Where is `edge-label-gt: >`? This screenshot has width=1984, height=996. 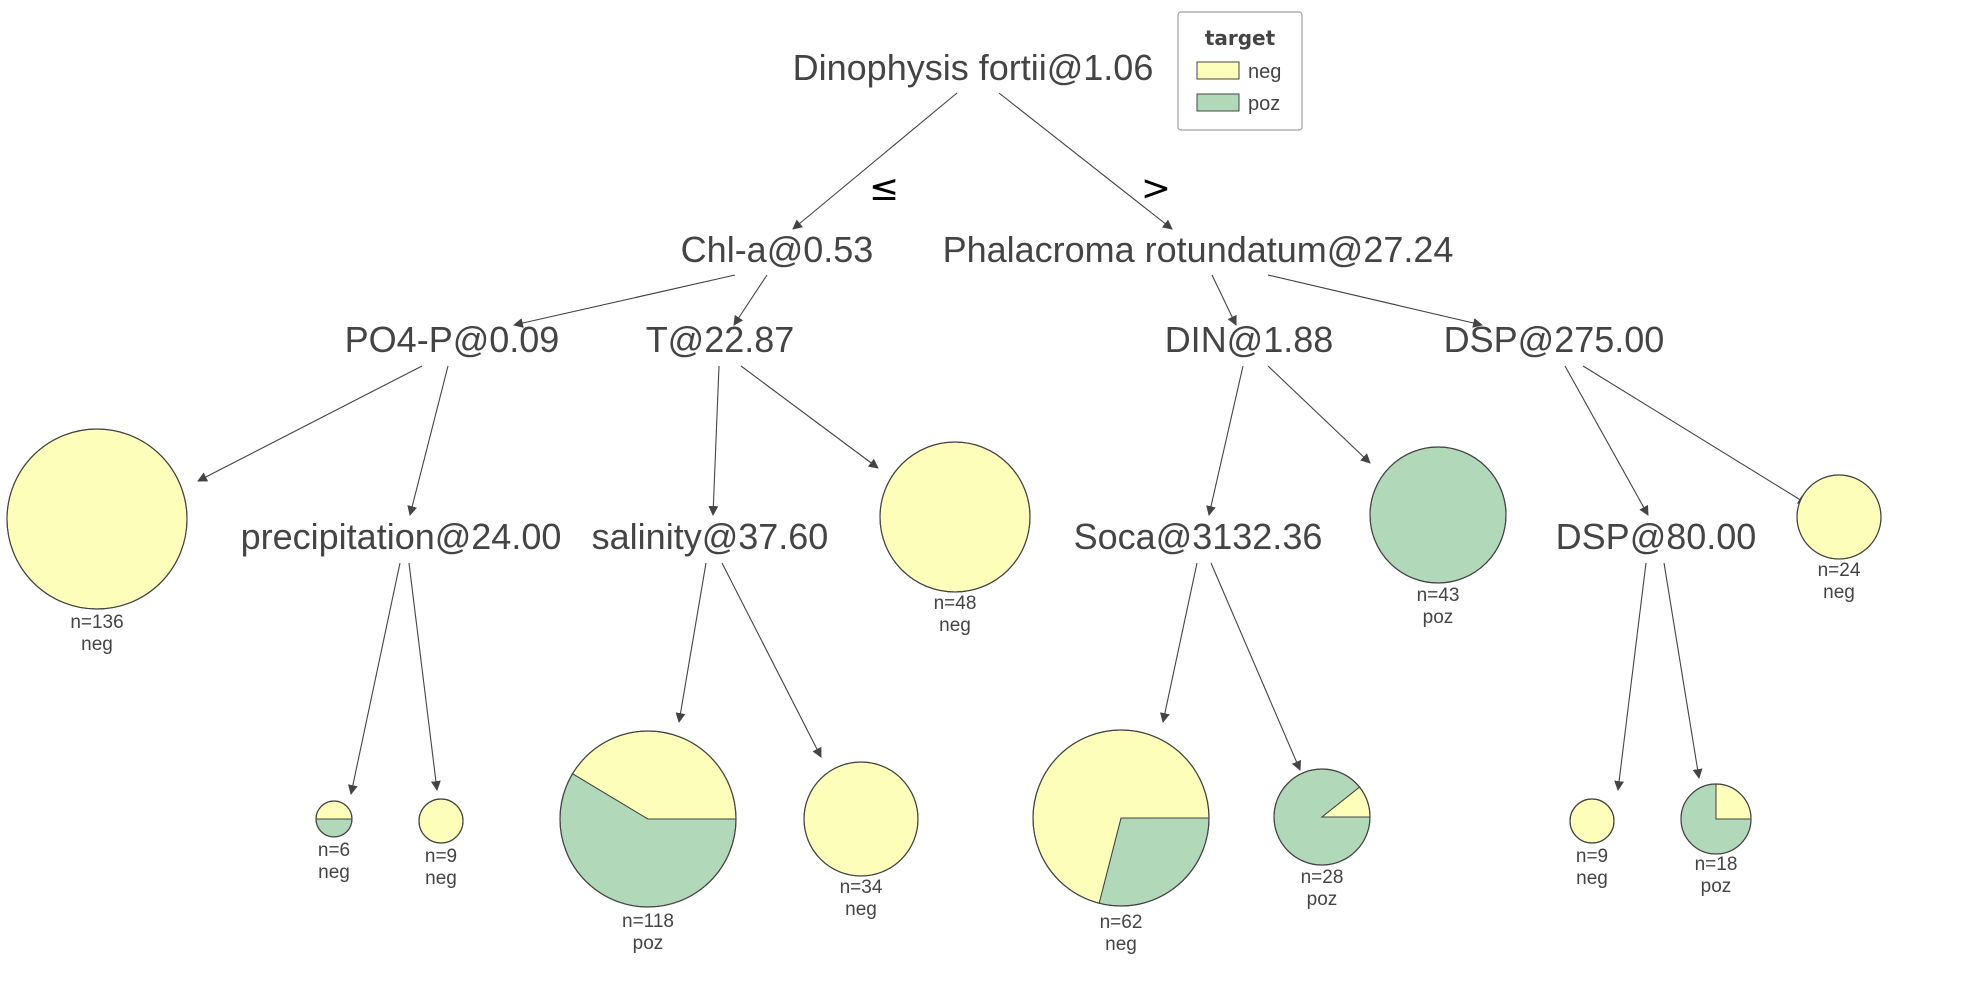
edge-label-gt: > is located at coordinates (1156, 188).